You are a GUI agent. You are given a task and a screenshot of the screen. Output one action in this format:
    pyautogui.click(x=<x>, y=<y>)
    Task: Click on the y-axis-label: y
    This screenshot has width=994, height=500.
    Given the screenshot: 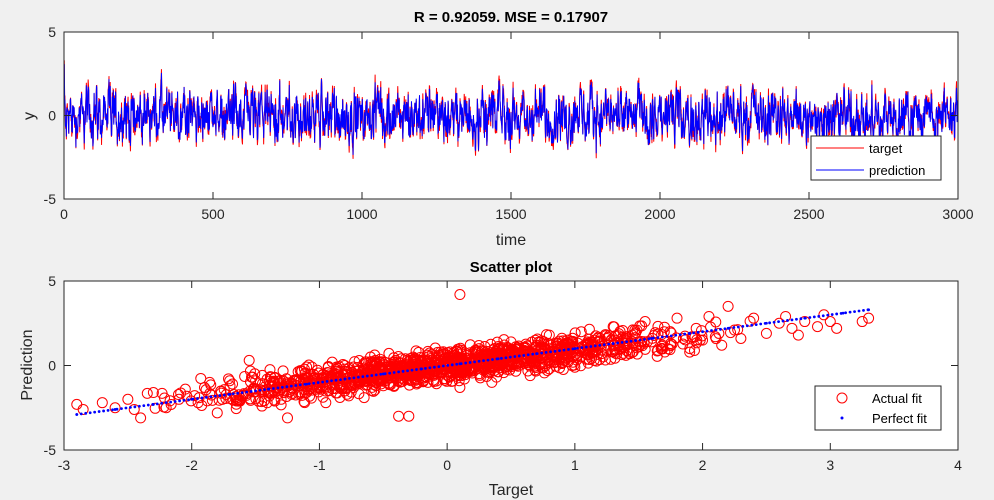 What is the action you would take?
    pyautogui.click(x=29, y=116)
    